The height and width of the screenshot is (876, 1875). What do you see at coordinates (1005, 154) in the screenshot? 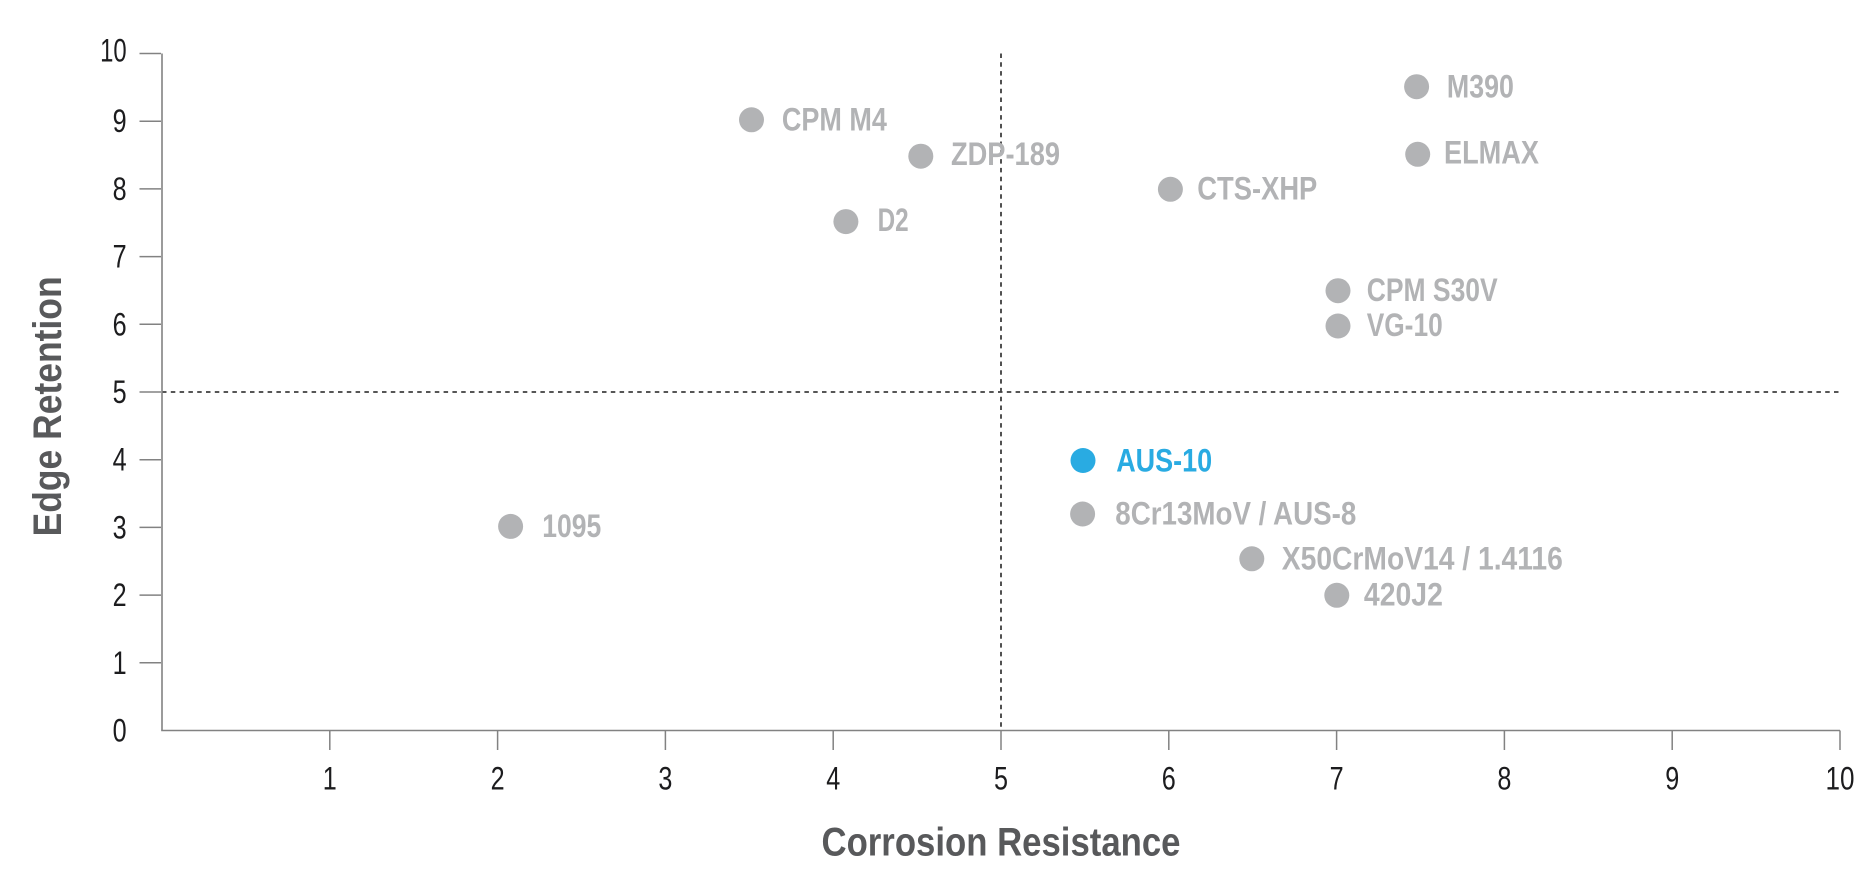
I see `svg-text: ZDP-189` at bounding box center [1005, 154].